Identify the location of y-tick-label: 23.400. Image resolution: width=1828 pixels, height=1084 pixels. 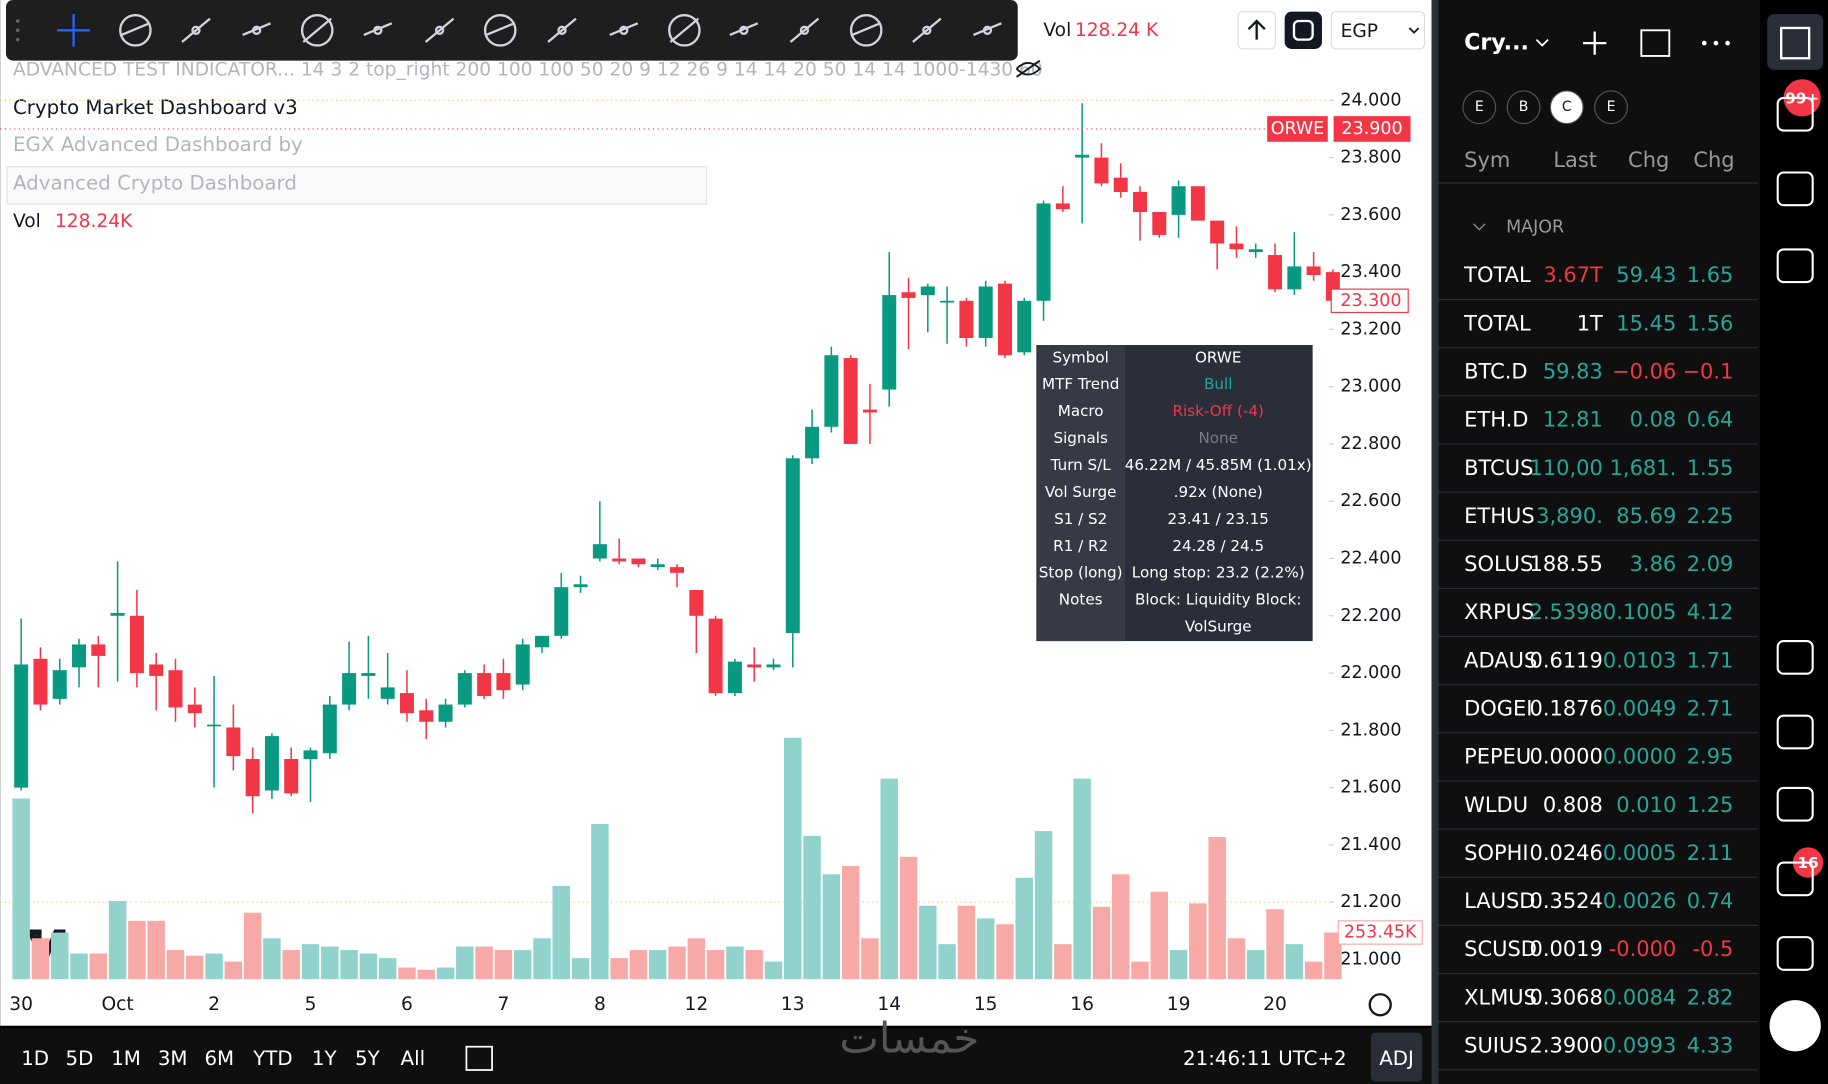
(1370, 272).